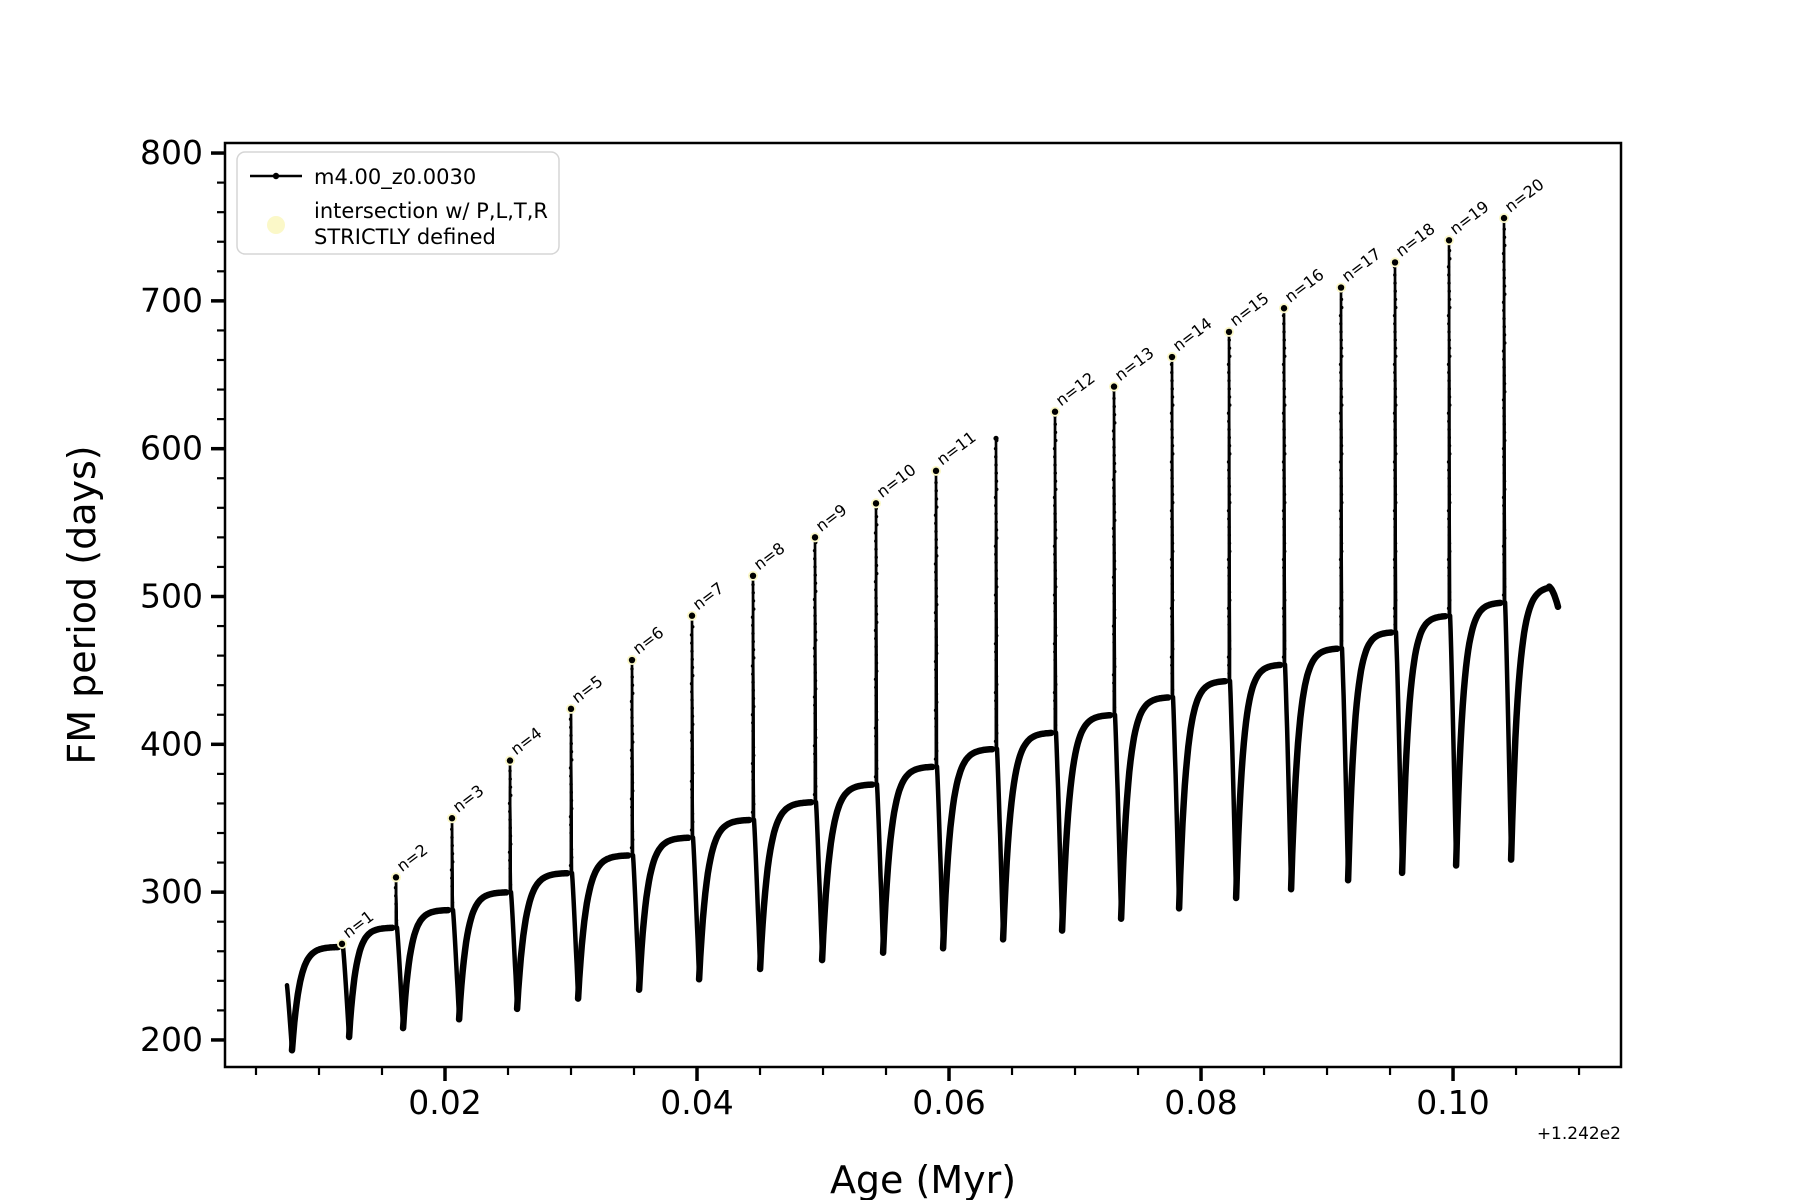 The image size is (1800, 1200). Describe the element at coordinates (1452, 1102) in the screenshot. I see `x-tick-label: 0.10` at that location.